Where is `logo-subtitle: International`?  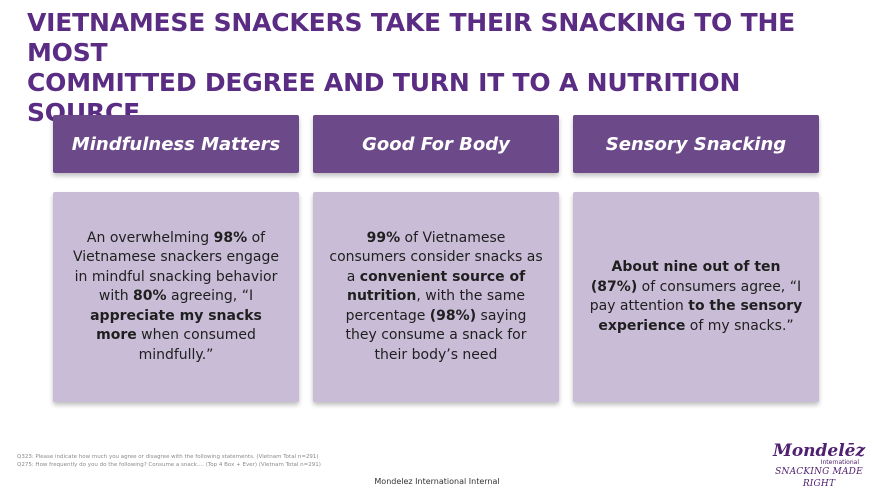 logo-subtitle: International is located at coordinates (839, 462).